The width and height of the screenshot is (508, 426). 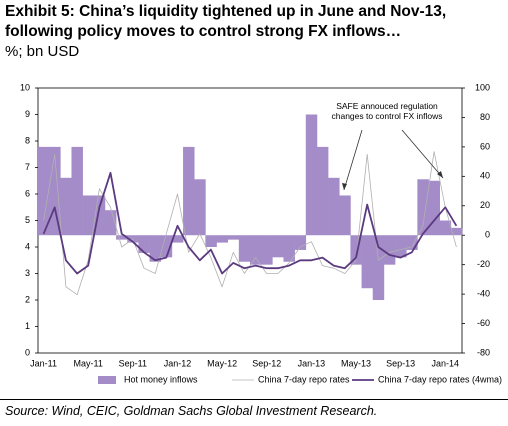 I want to click on chart-subtitle: %; bn USD, so click(x=42, y=51).